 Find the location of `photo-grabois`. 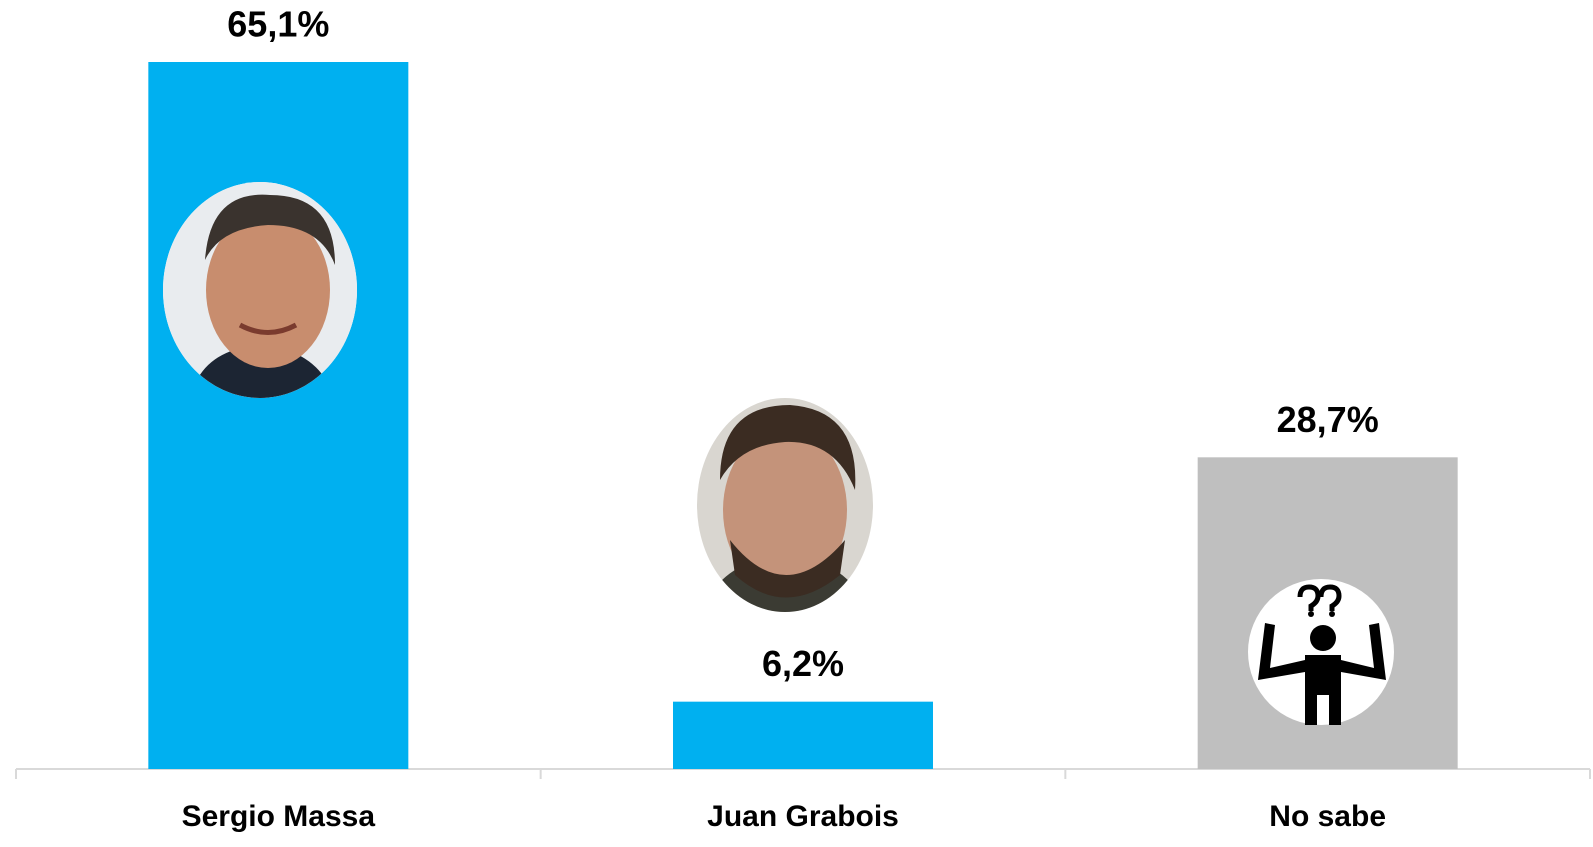

photo-grabois is located at coordinates (785, 505).